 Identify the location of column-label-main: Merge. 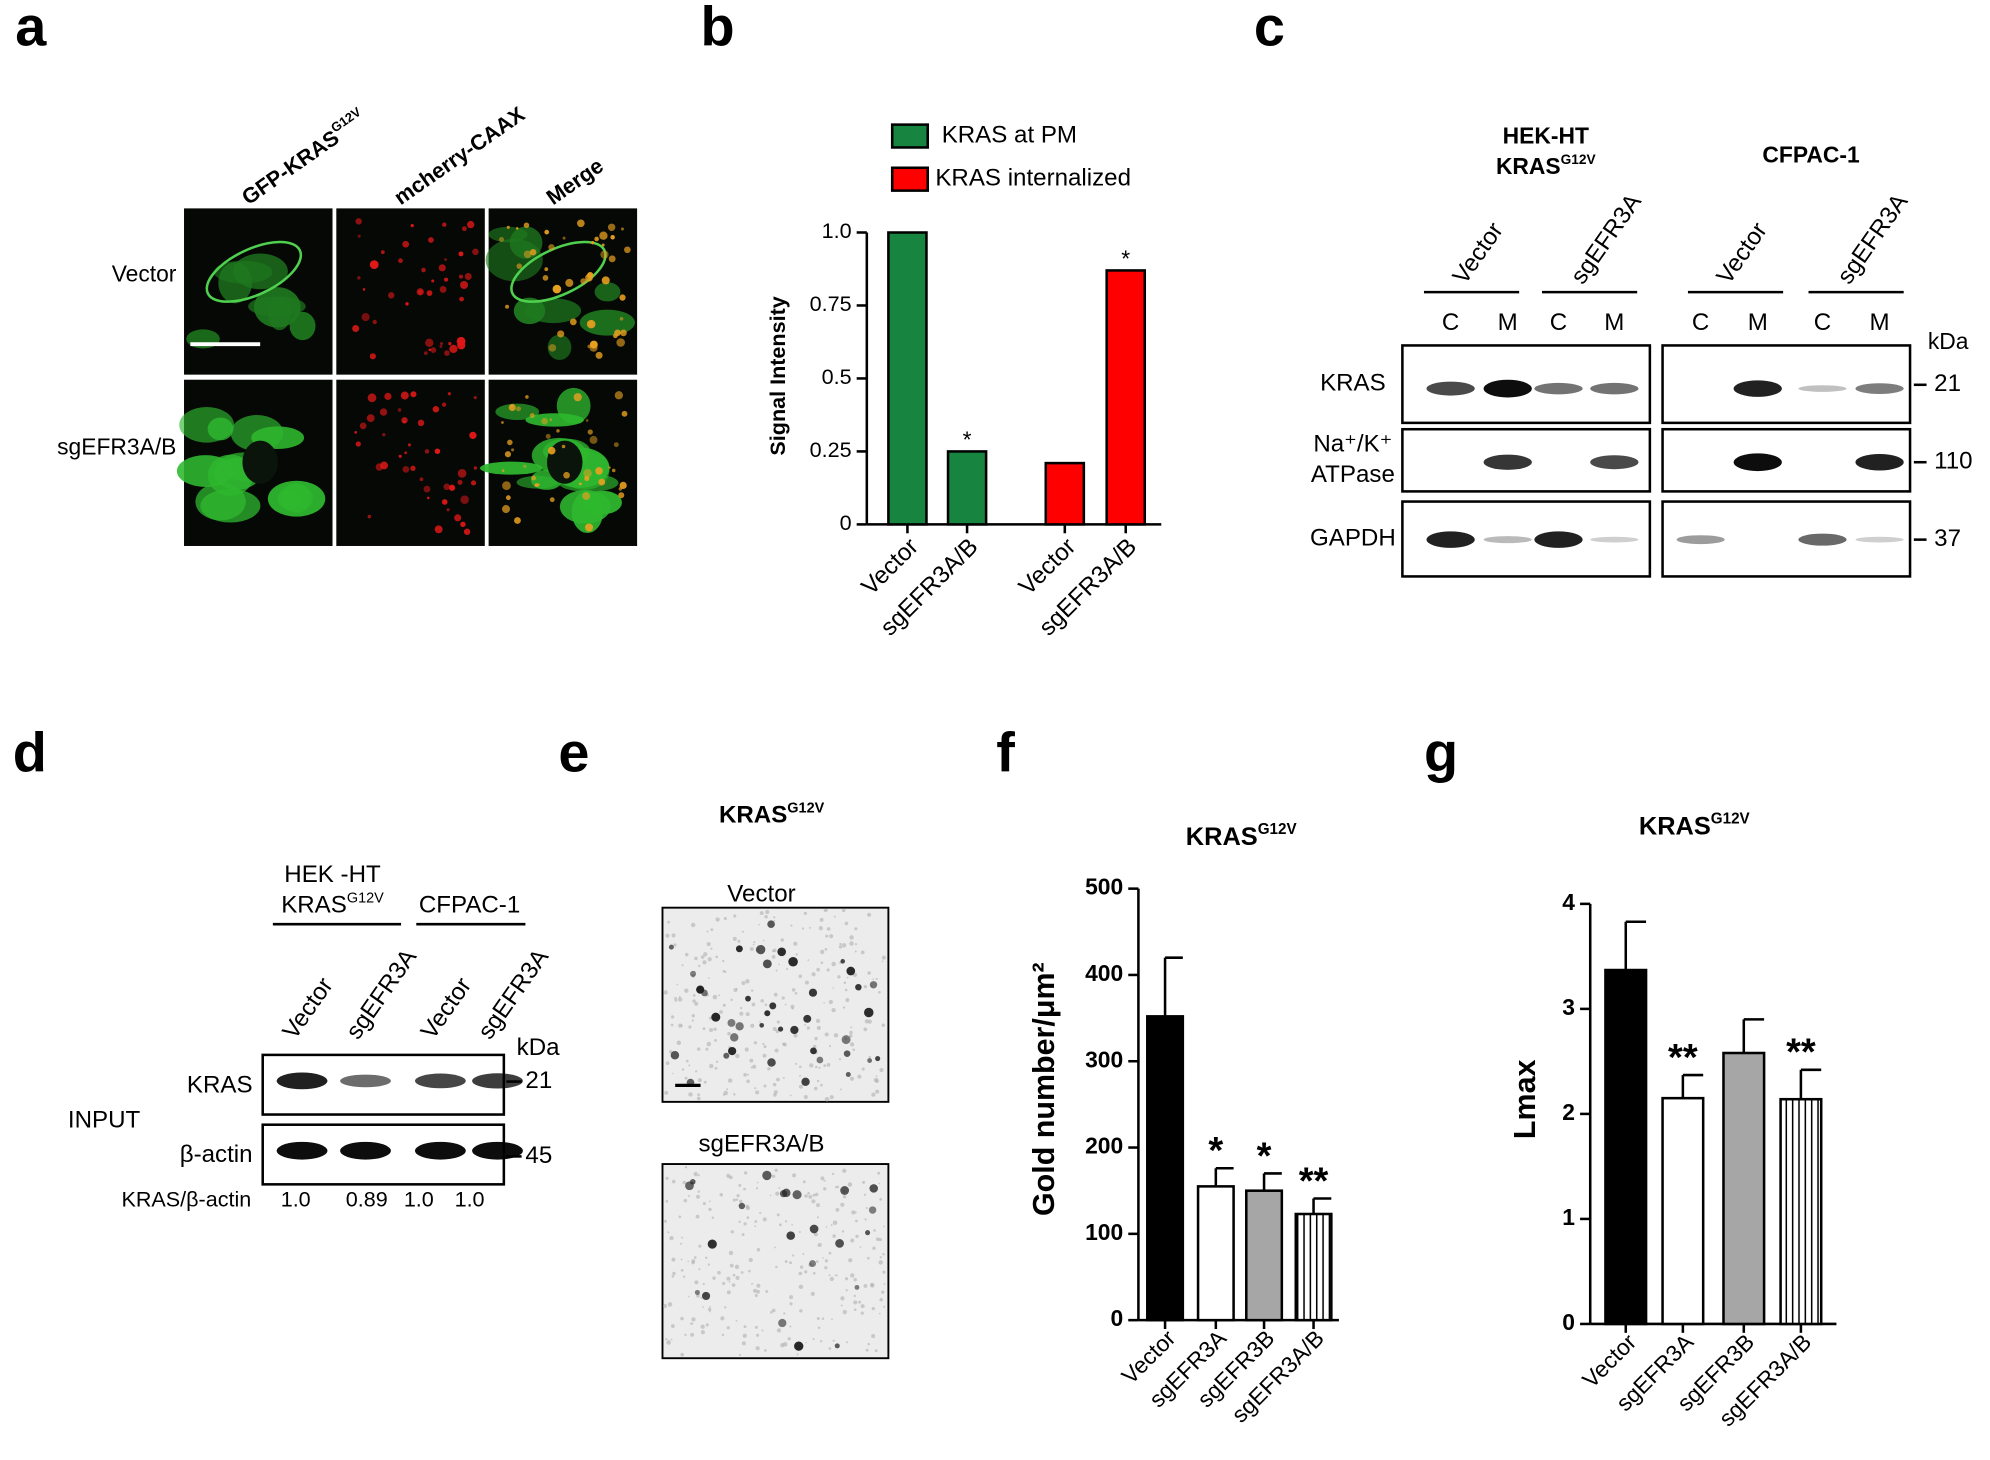
(574, 181).